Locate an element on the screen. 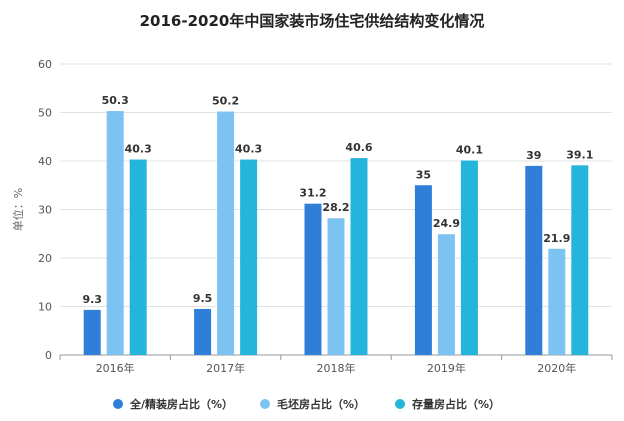  y-tick-label: 10 is located at coordinates (45, 307).